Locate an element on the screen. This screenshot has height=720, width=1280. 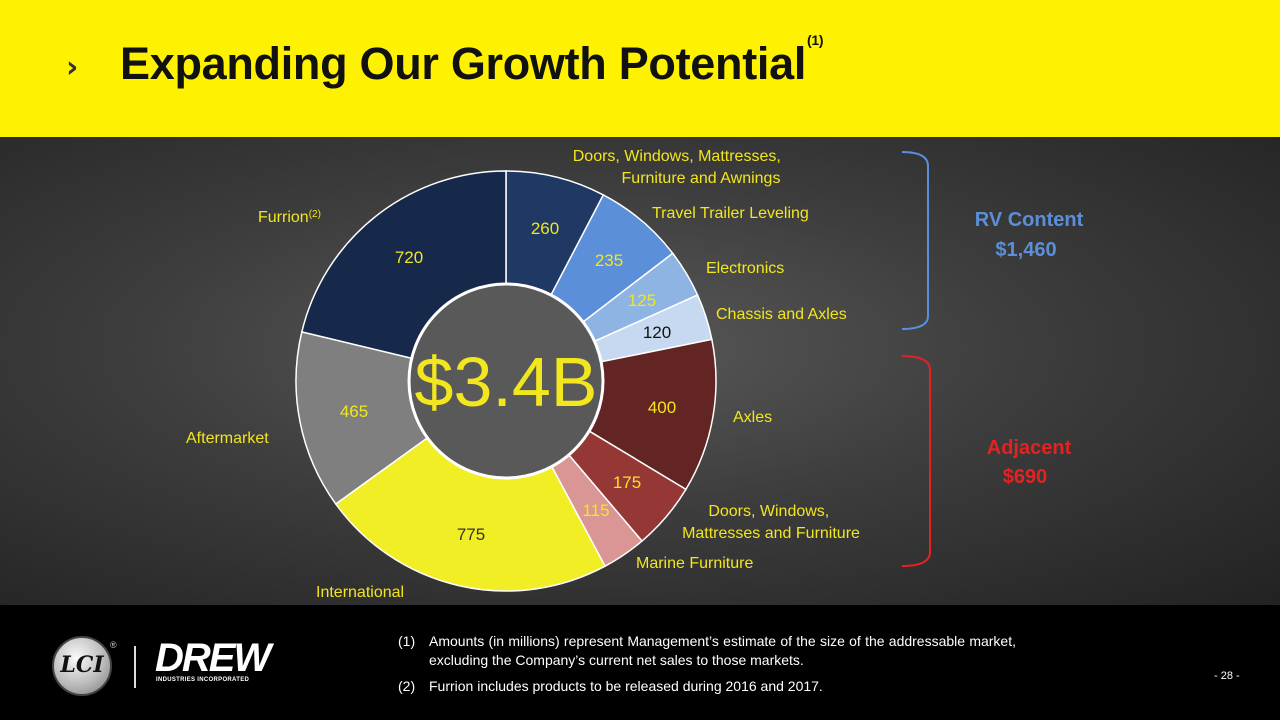
group-total-rv-content: $1,460 is located at coordinates (1025, 250).